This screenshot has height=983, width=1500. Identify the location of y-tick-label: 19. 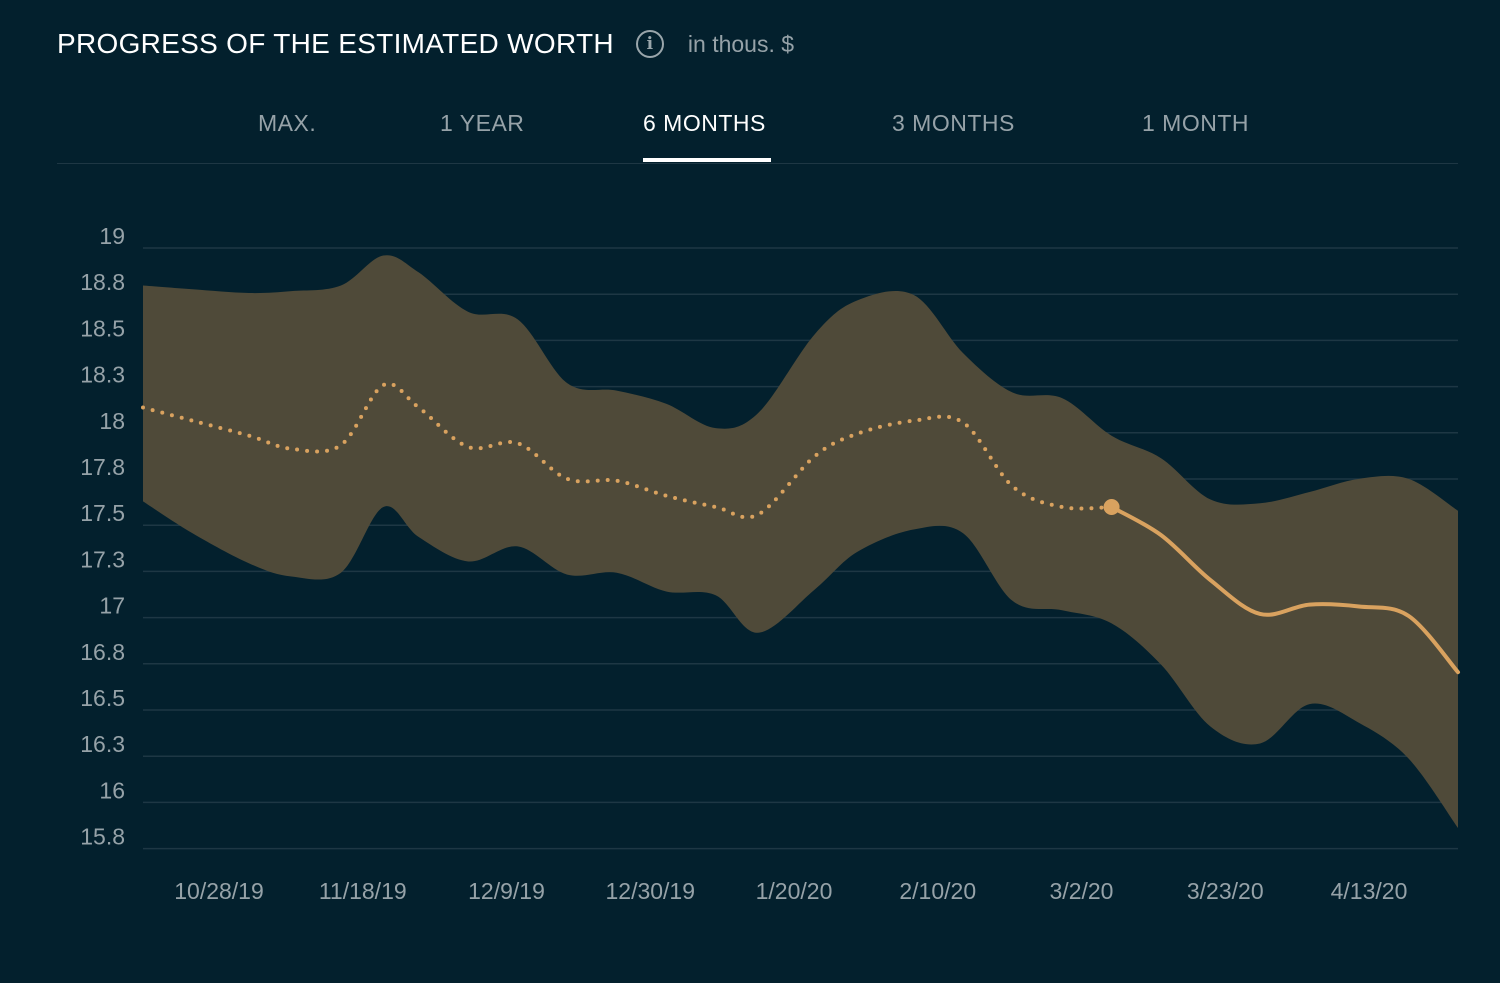
(112, 236).